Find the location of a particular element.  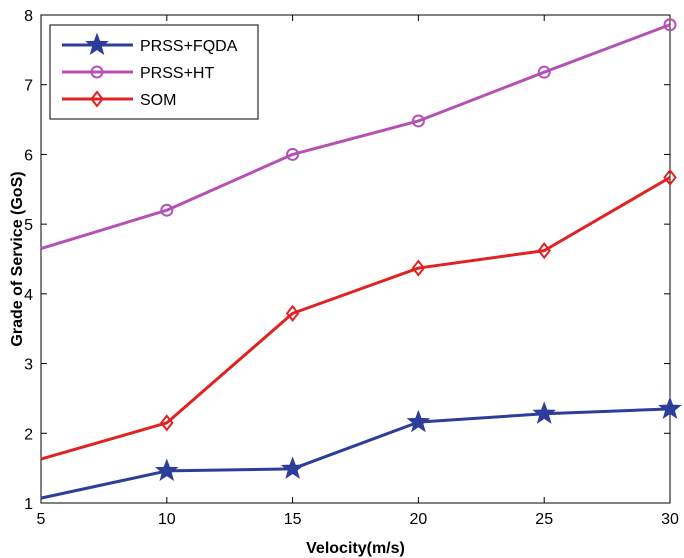

x-tick-label: 10 is located at coordinates (167, 519).